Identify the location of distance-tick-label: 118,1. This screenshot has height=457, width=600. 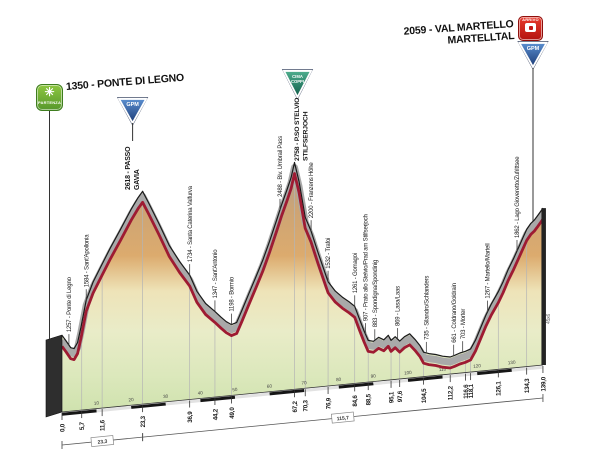
(471, 390).